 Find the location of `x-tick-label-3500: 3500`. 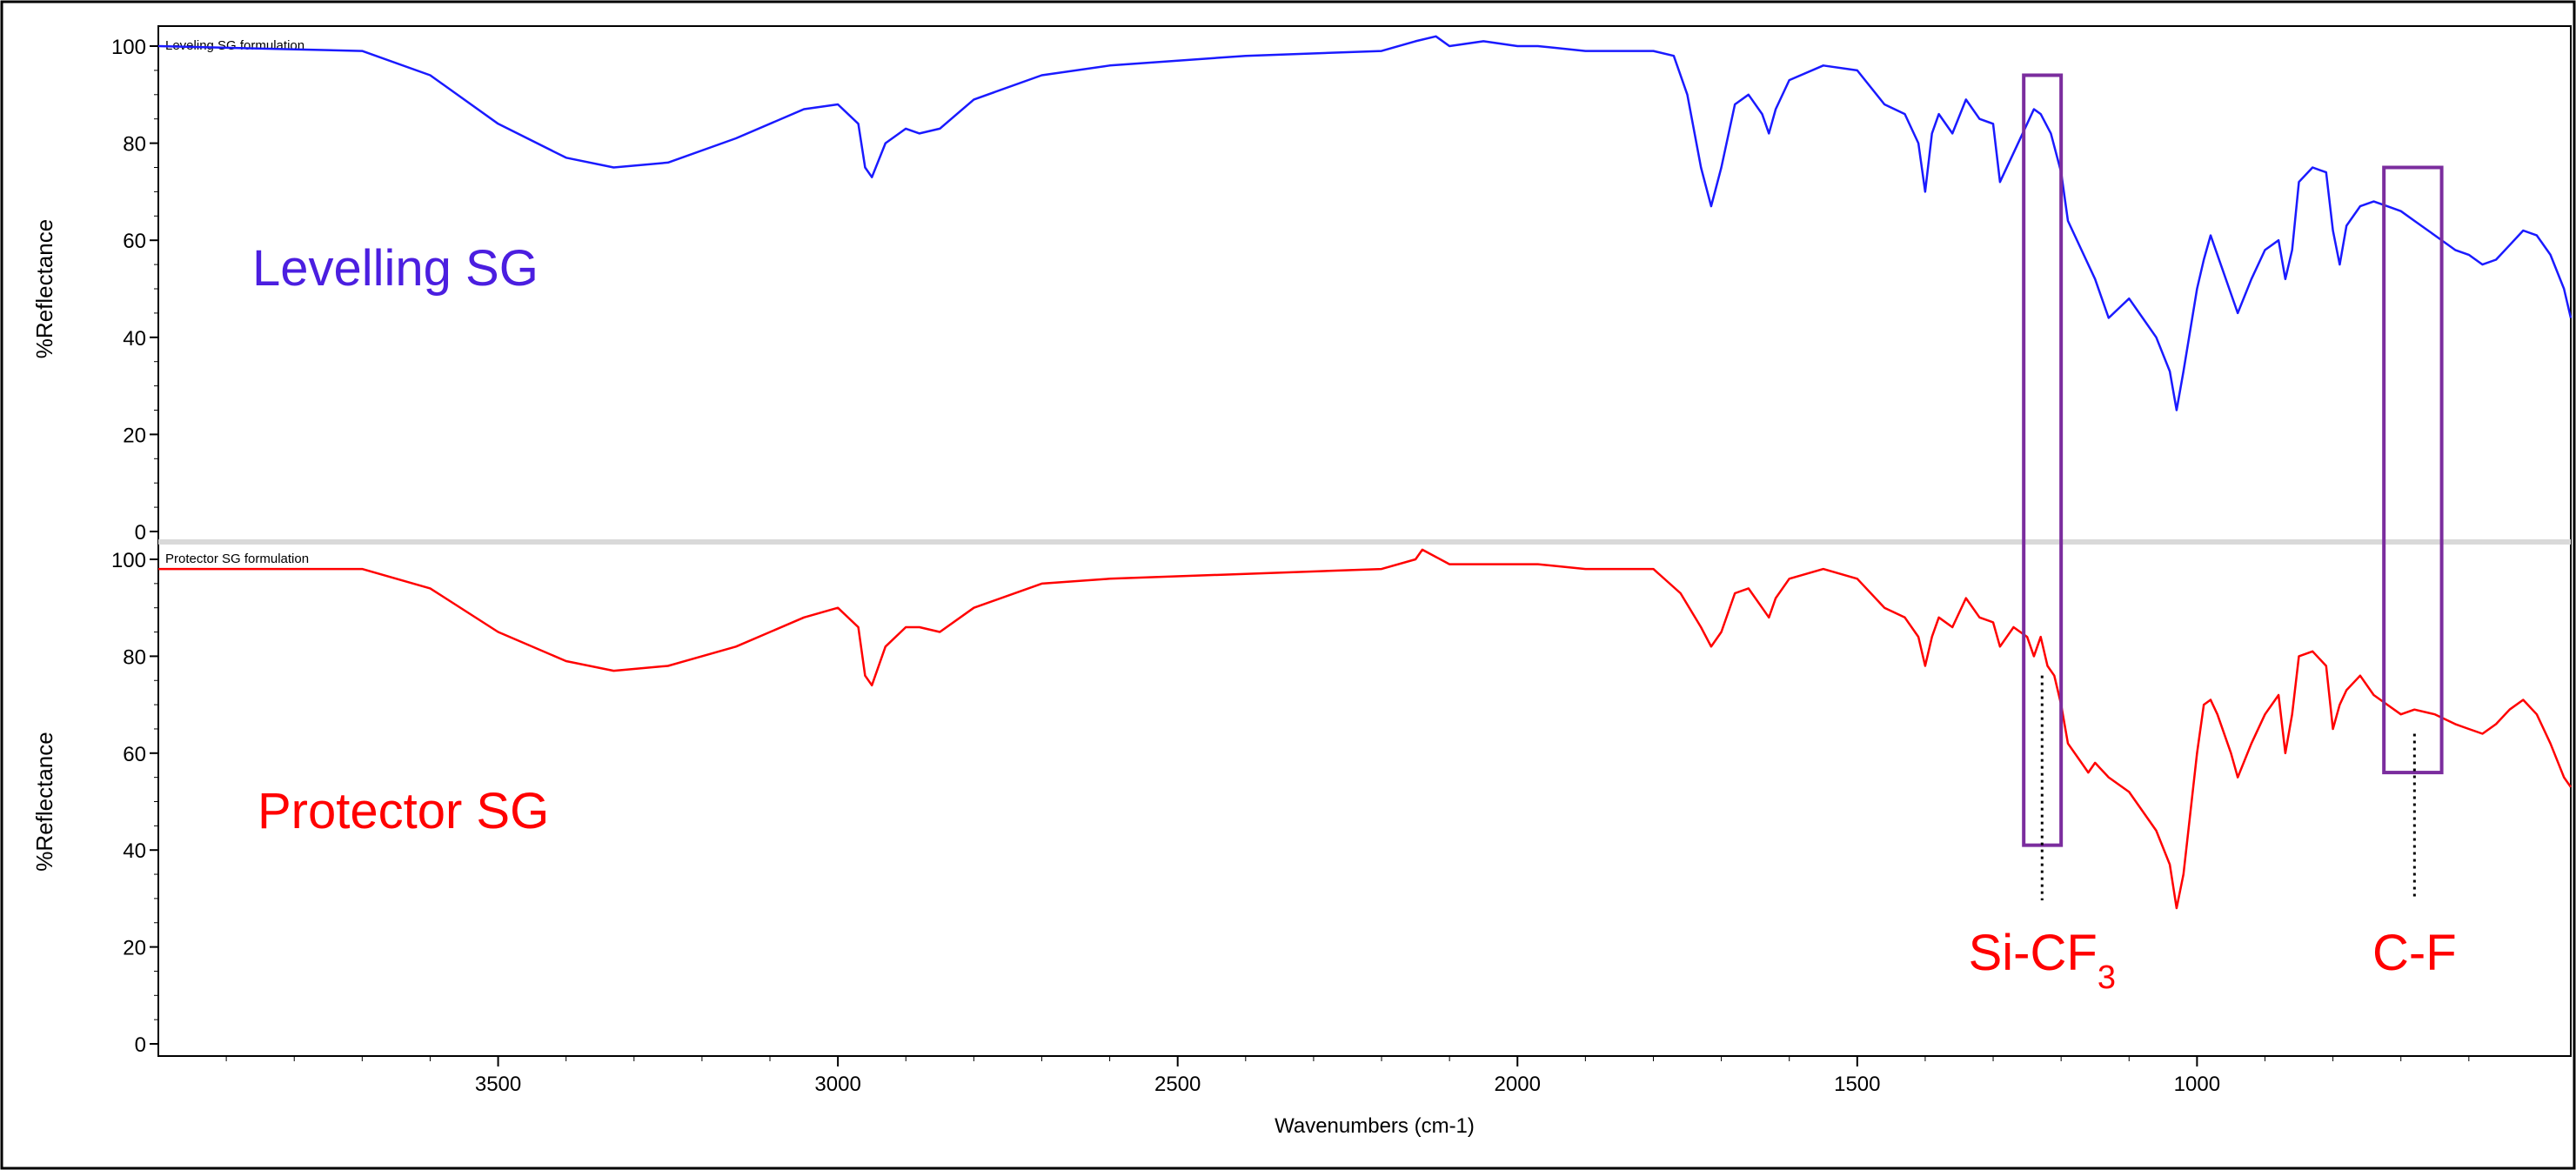

x-tick-label-3500: 3500 is located at coordinates (498, 1084).